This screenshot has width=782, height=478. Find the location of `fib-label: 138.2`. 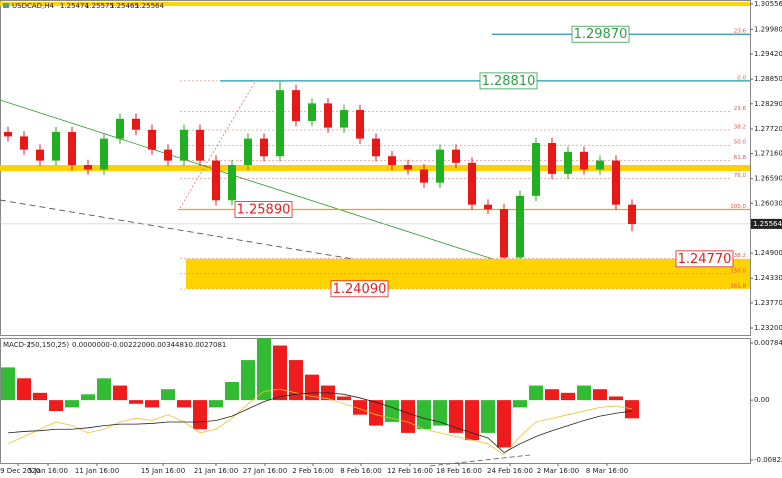

fib-label: 138.2 is located at coordinates (738, 256).